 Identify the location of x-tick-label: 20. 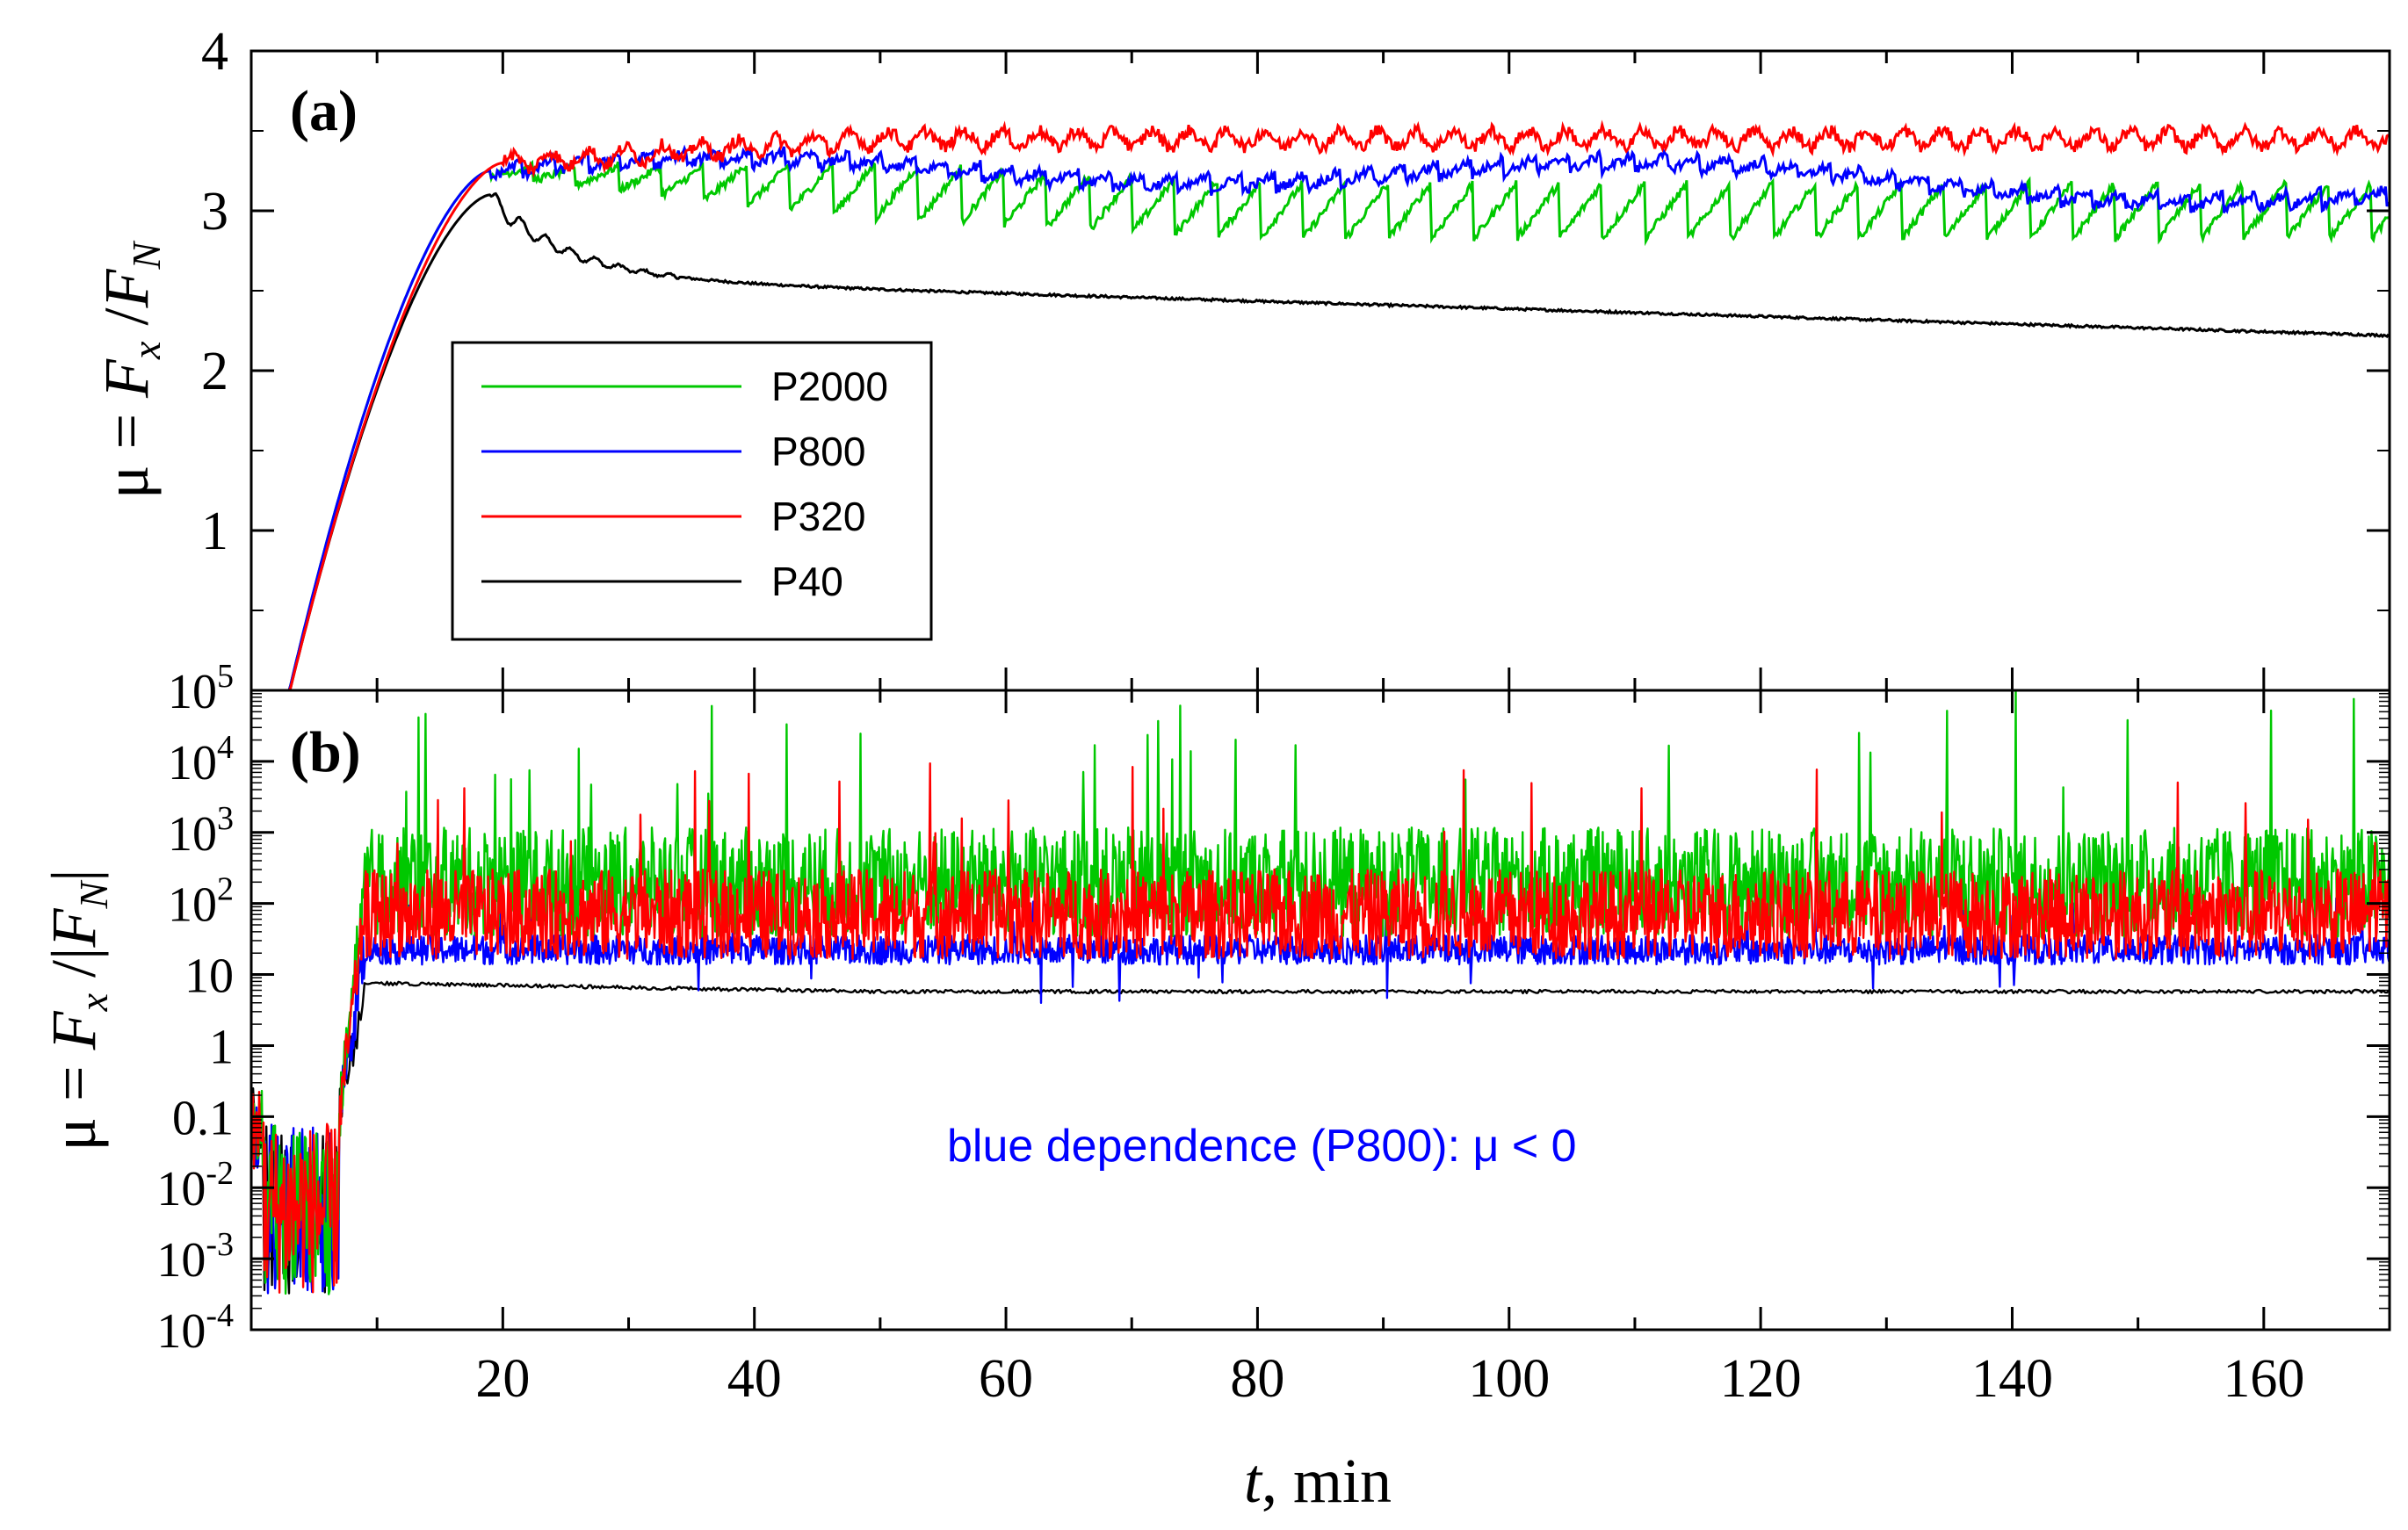
(503, 1379).